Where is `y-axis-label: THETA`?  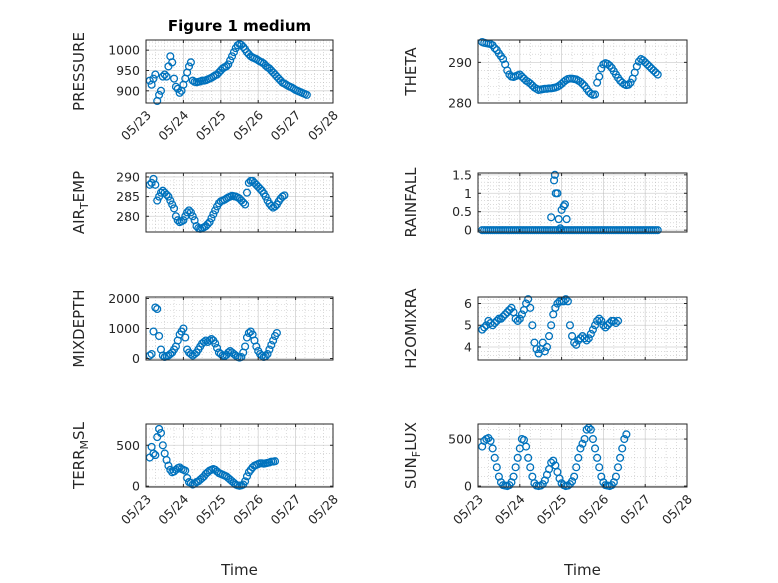
y-axis-label: THETA is located at coordinates (411, 72).